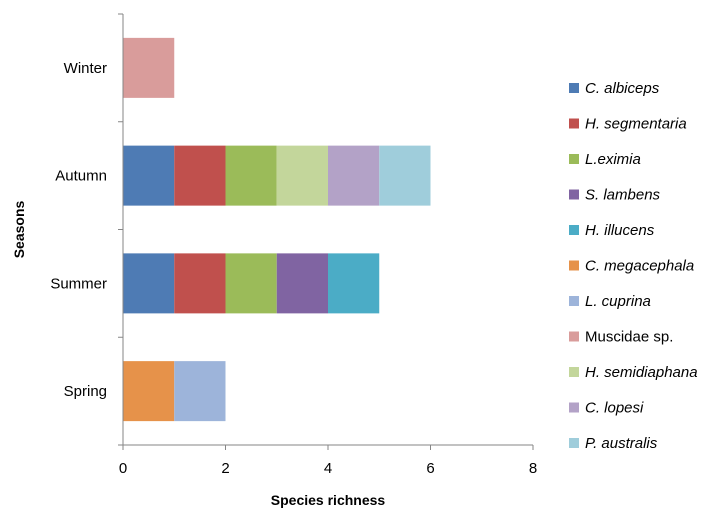 This screenshot has width=723, height=514. Describe the element at coordinates (85, 68) in the screenshot. I see `y-tick-label-winter: Winter` at that location.